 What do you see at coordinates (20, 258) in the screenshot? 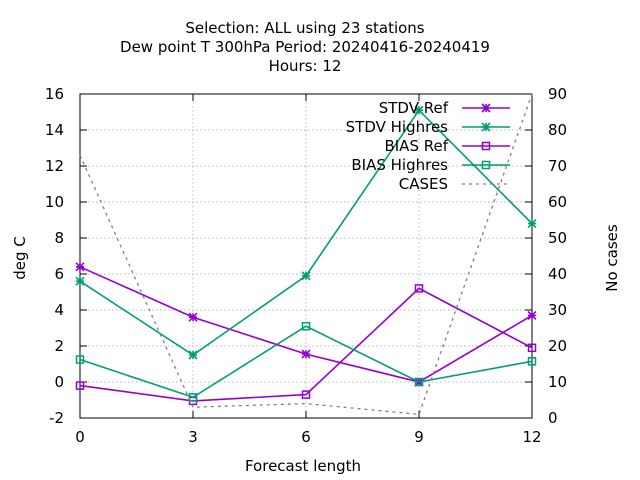
I see `y-axis-label: deg C` at bounding box center [20, 258].